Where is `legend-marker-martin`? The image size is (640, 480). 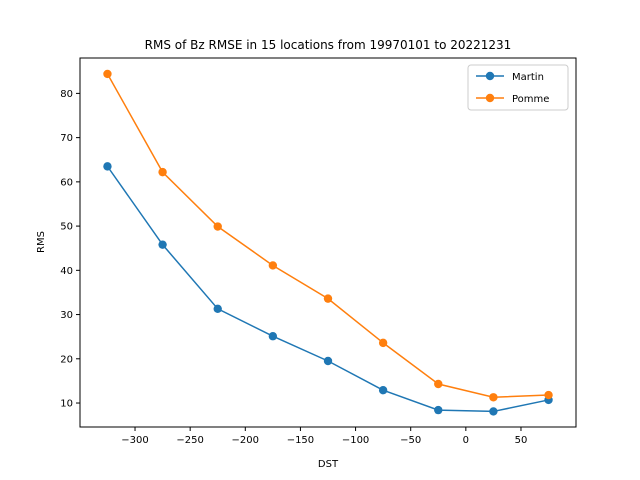 legend-marker-martin is located at coordinates (490, 76).